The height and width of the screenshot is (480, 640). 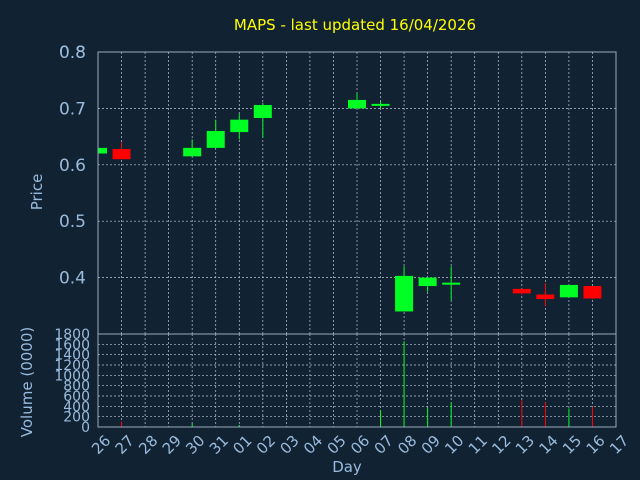 What do you see at coordinates (49, 193) in the screenshot?
I see `plot-left-mask` at bounding box center [49, 193].